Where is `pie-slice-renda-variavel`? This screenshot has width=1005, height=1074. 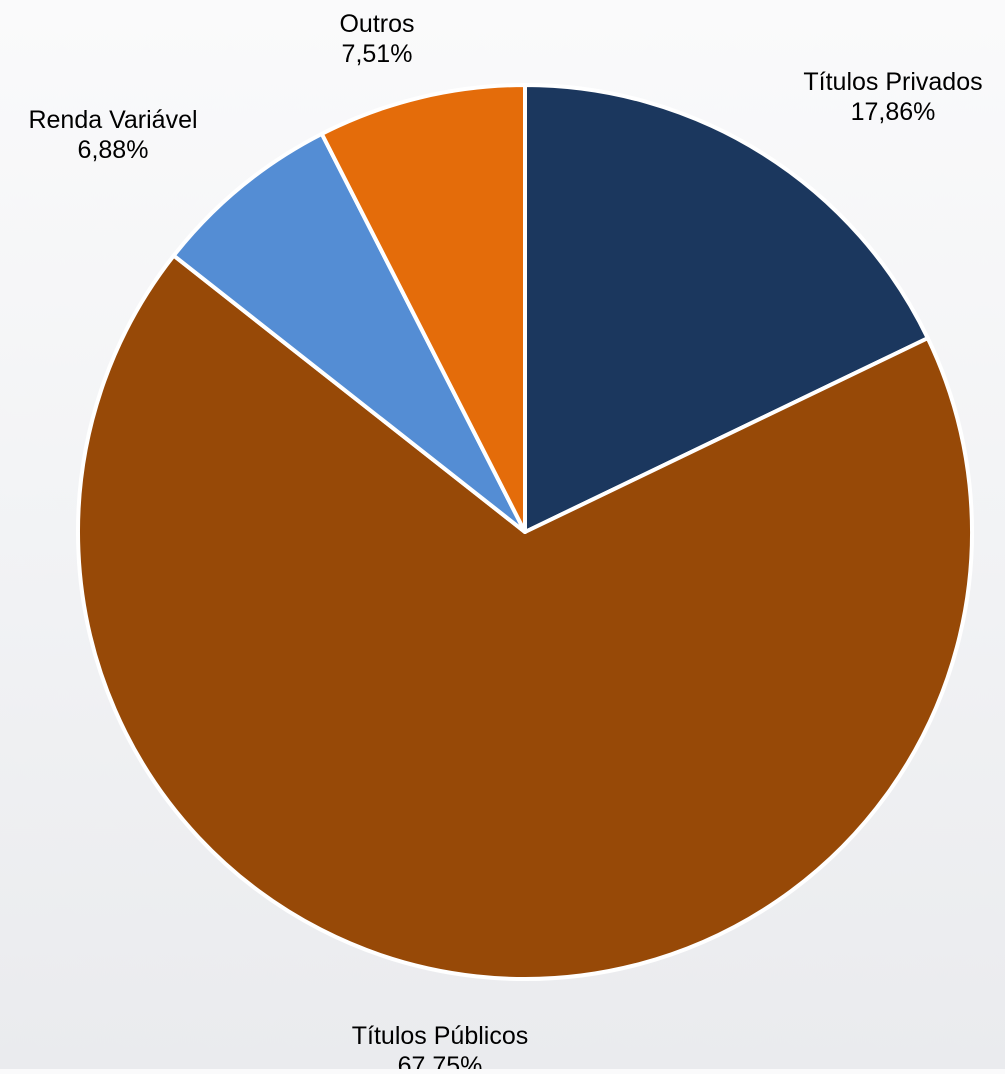
pie-slice-renda-variavel is located at coordinates (349, 332).